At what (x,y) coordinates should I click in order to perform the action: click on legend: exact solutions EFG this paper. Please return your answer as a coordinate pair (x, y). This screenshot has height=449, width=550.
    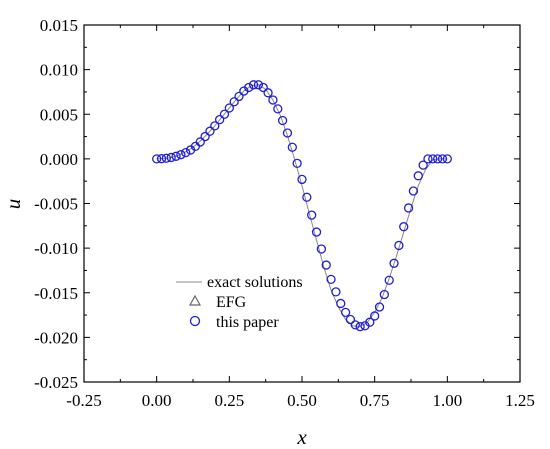
    Looking at the image, I should click on (239, 302).